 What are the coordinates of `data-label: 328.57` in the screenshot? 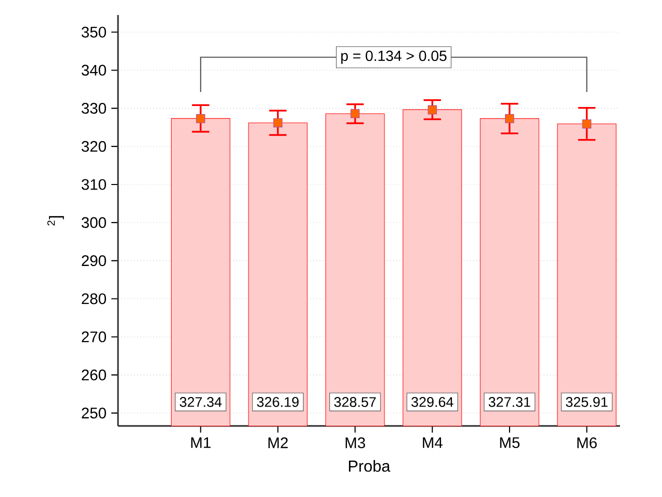 It's located at (355, 402).